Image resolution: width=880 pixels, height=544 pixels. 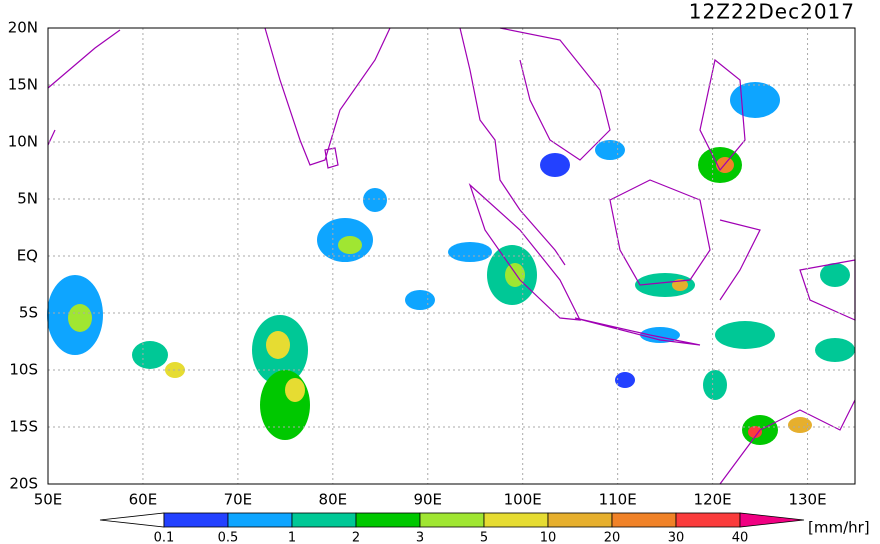 I want to click on colorbar-label: 0.1, so click(x=164, y=537).